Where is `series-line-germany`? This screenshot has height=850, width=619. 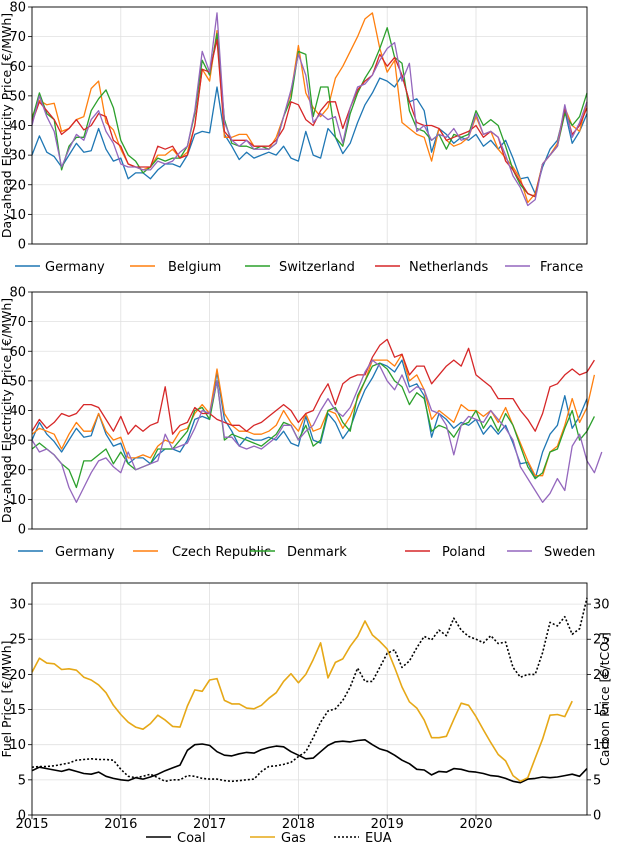 series-line-germany is located at coordinates (309, 134).